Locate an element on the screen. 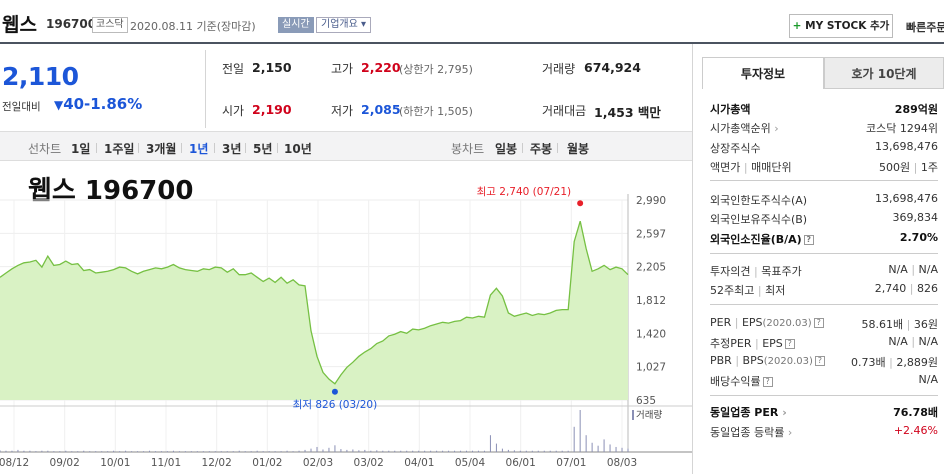 The height and width of the screenshot is (474, 944). est-per-row: 추정PER | EPS? N/A | N/A is located at coordinates (824, 342).